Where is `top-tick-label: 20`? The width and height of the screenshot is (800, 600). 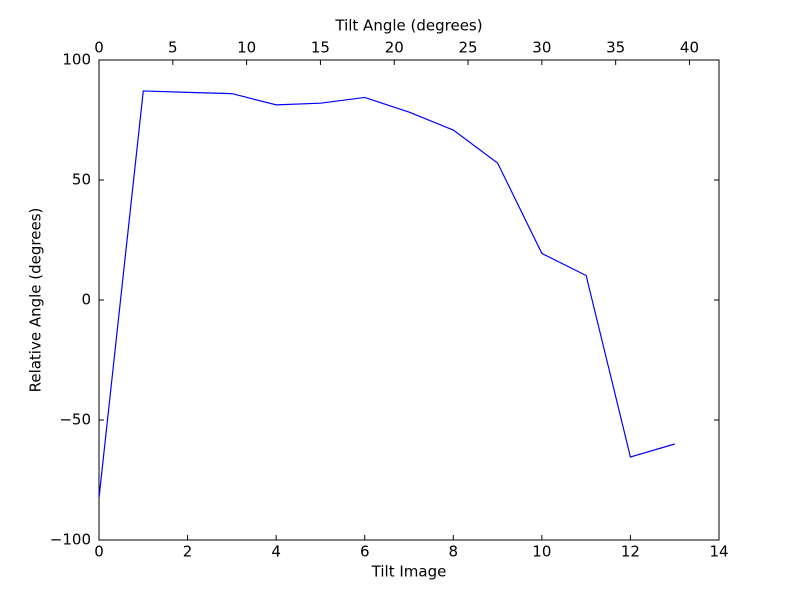 top-tick-label: 20 is located at coordinates (394, 48).